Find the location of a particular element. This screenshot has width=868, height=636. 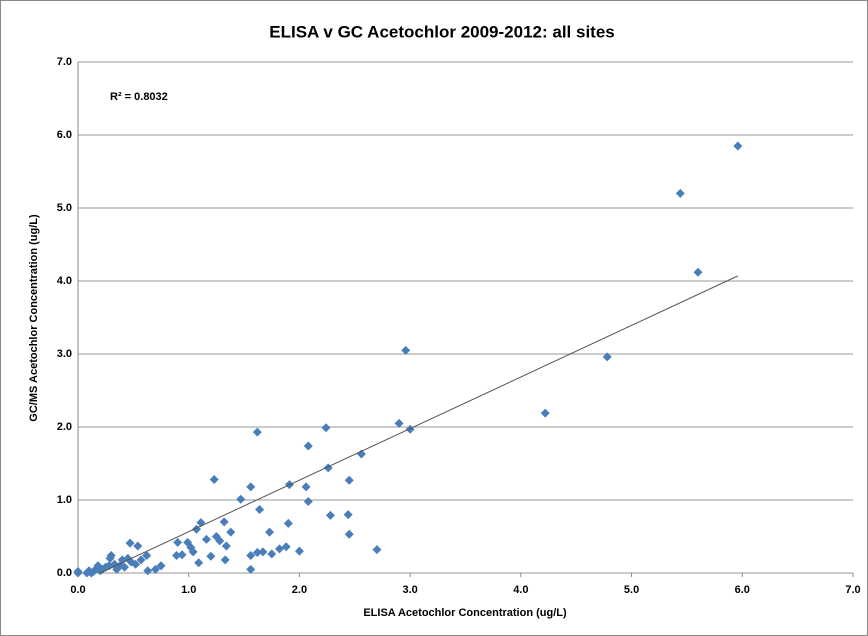

x-tick-label: 0.0 is located at coordinates (77, 590).